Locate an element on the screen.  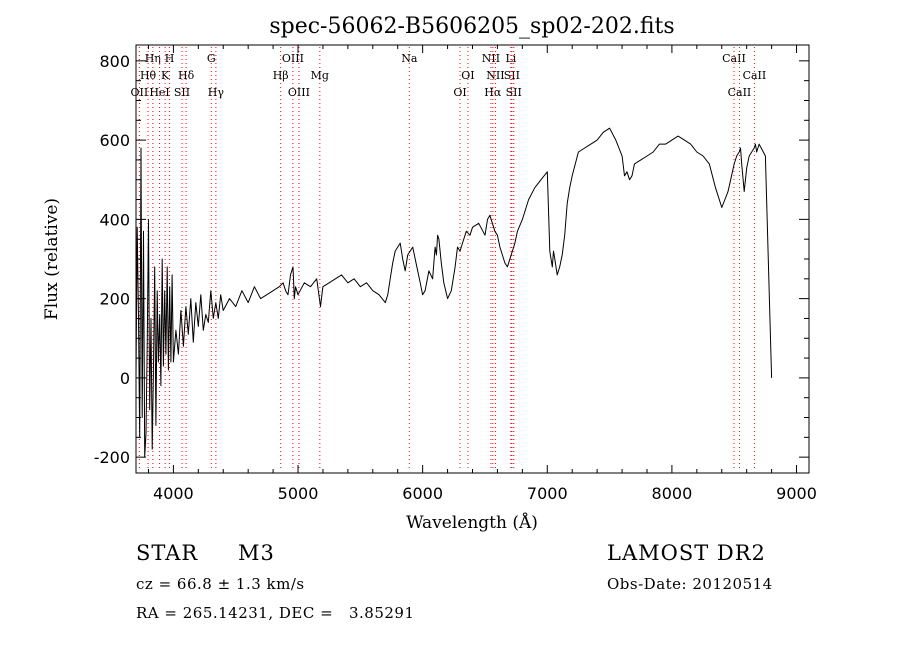
x-tick-label: 8000 is located at coordinates (672, 493).